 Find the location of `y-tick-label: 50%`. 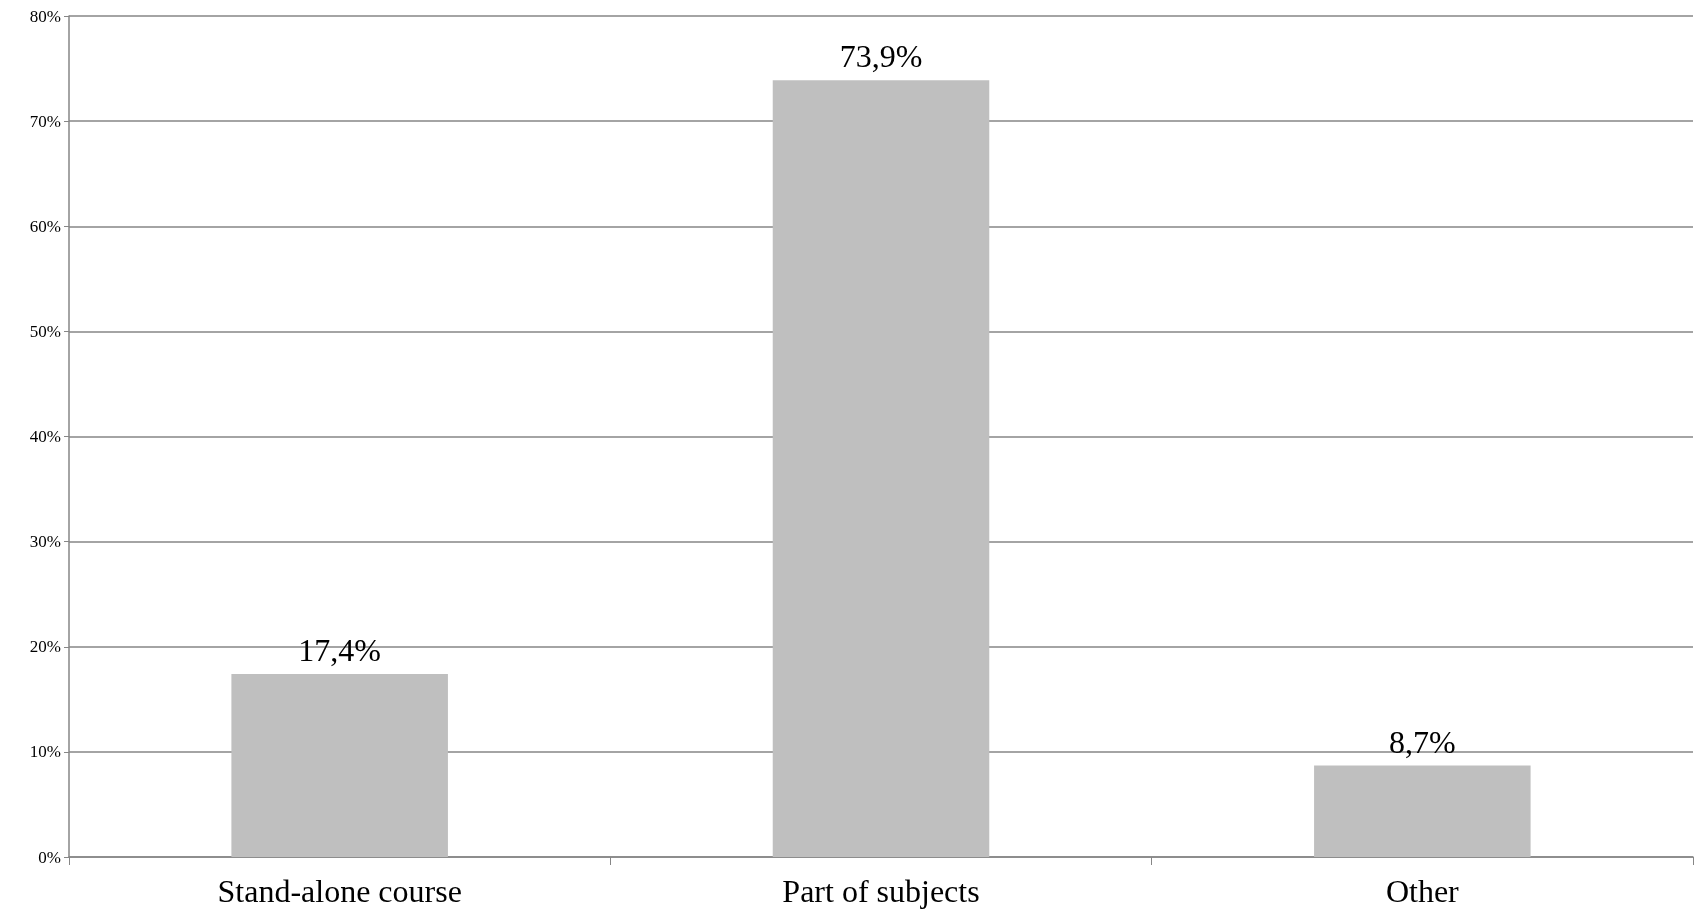

y-tick-label: 50% is located at coordinates (45, 331).